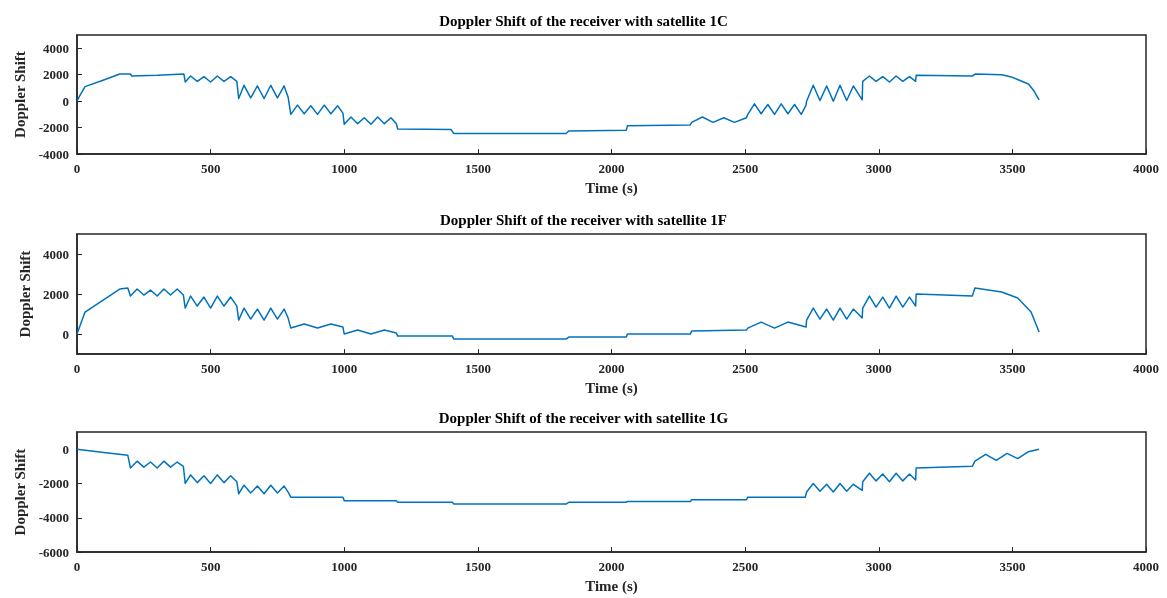  Describe the element at coordinates (583, 417) in the screenshot. I see `chart-title: Doppler Shift of the receiver with satellite 1G` at that location.